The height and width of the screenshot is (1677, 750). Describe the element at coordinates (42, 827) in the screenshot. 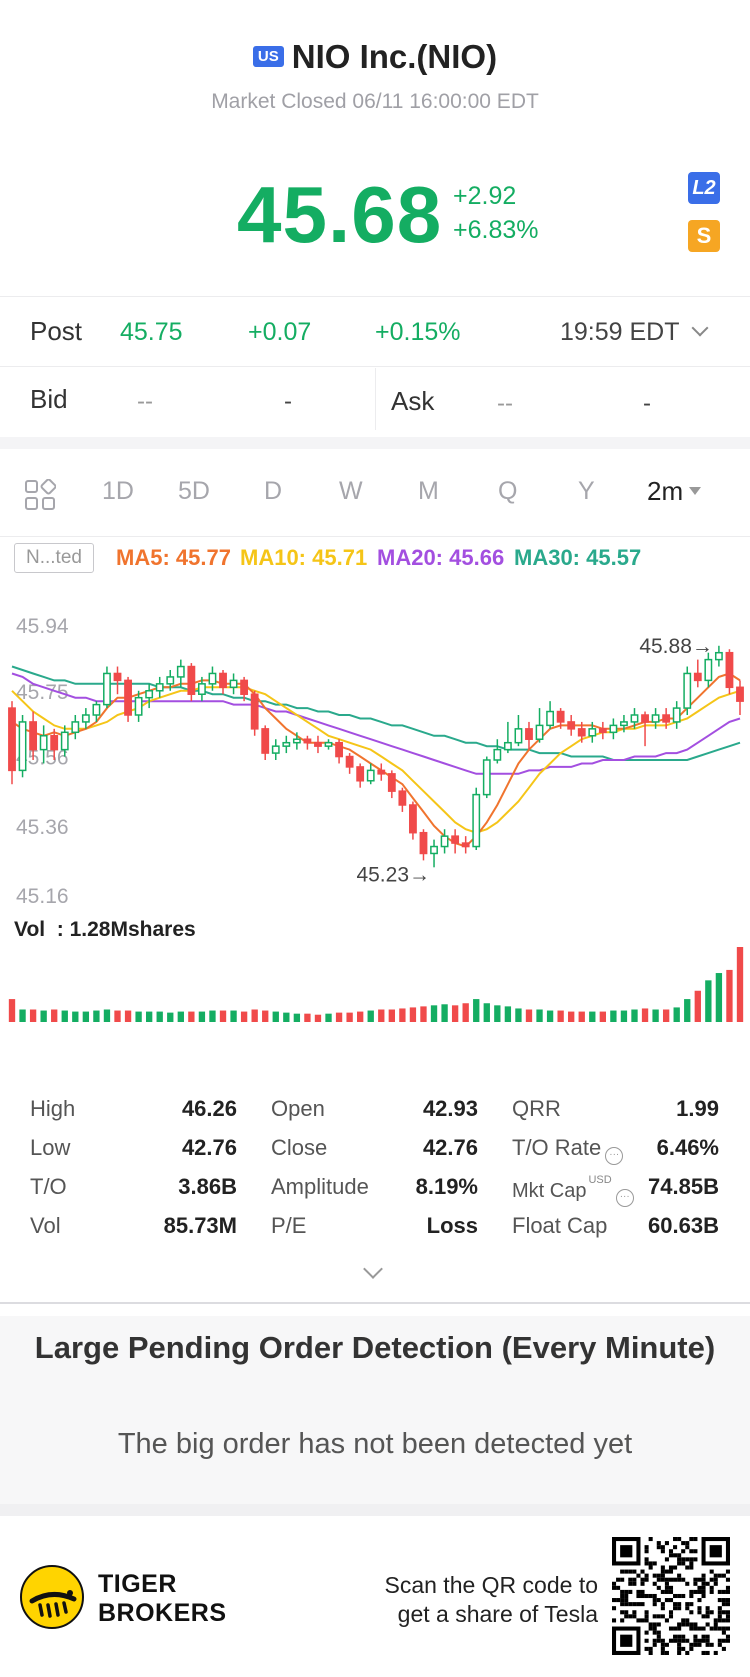

I see `y-tick-label: 45.36` at that location.